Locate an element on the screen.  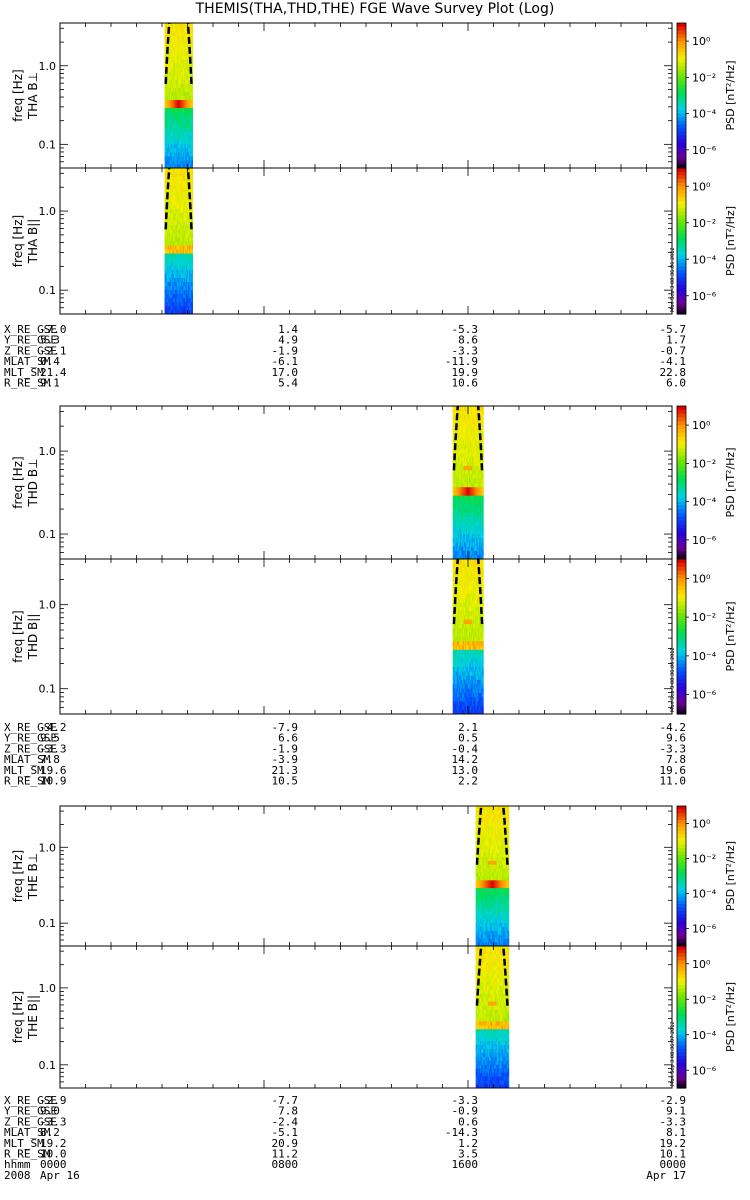
tha-bpar-colorbar: 10⁰ 10⁻² 10⁻⁴ 10⁻⁶ PSD [nT²/Hz] is located at coordinates (706, 241).